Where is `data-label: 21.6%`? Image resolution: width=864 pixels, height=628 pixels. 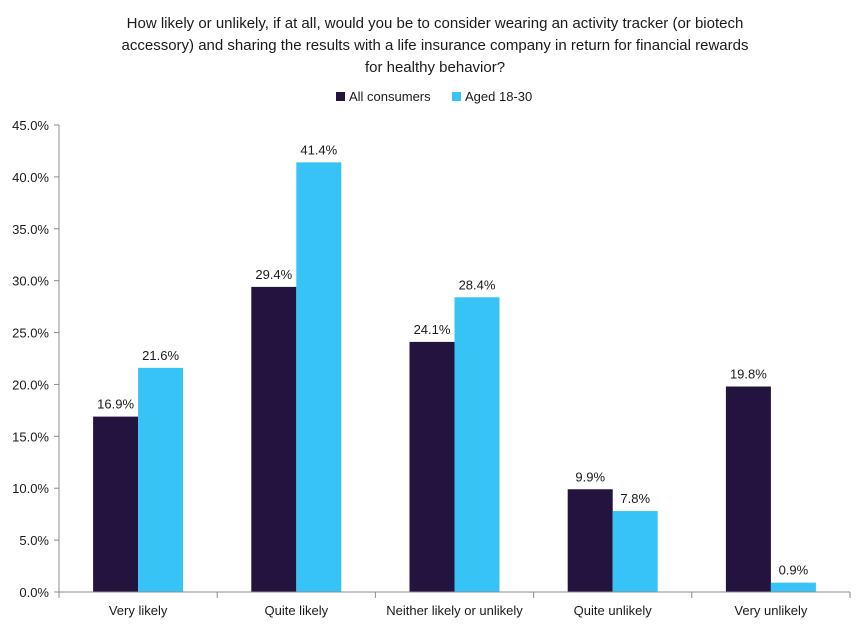 data-label: 21.6% is located at coordinates (160, 355).